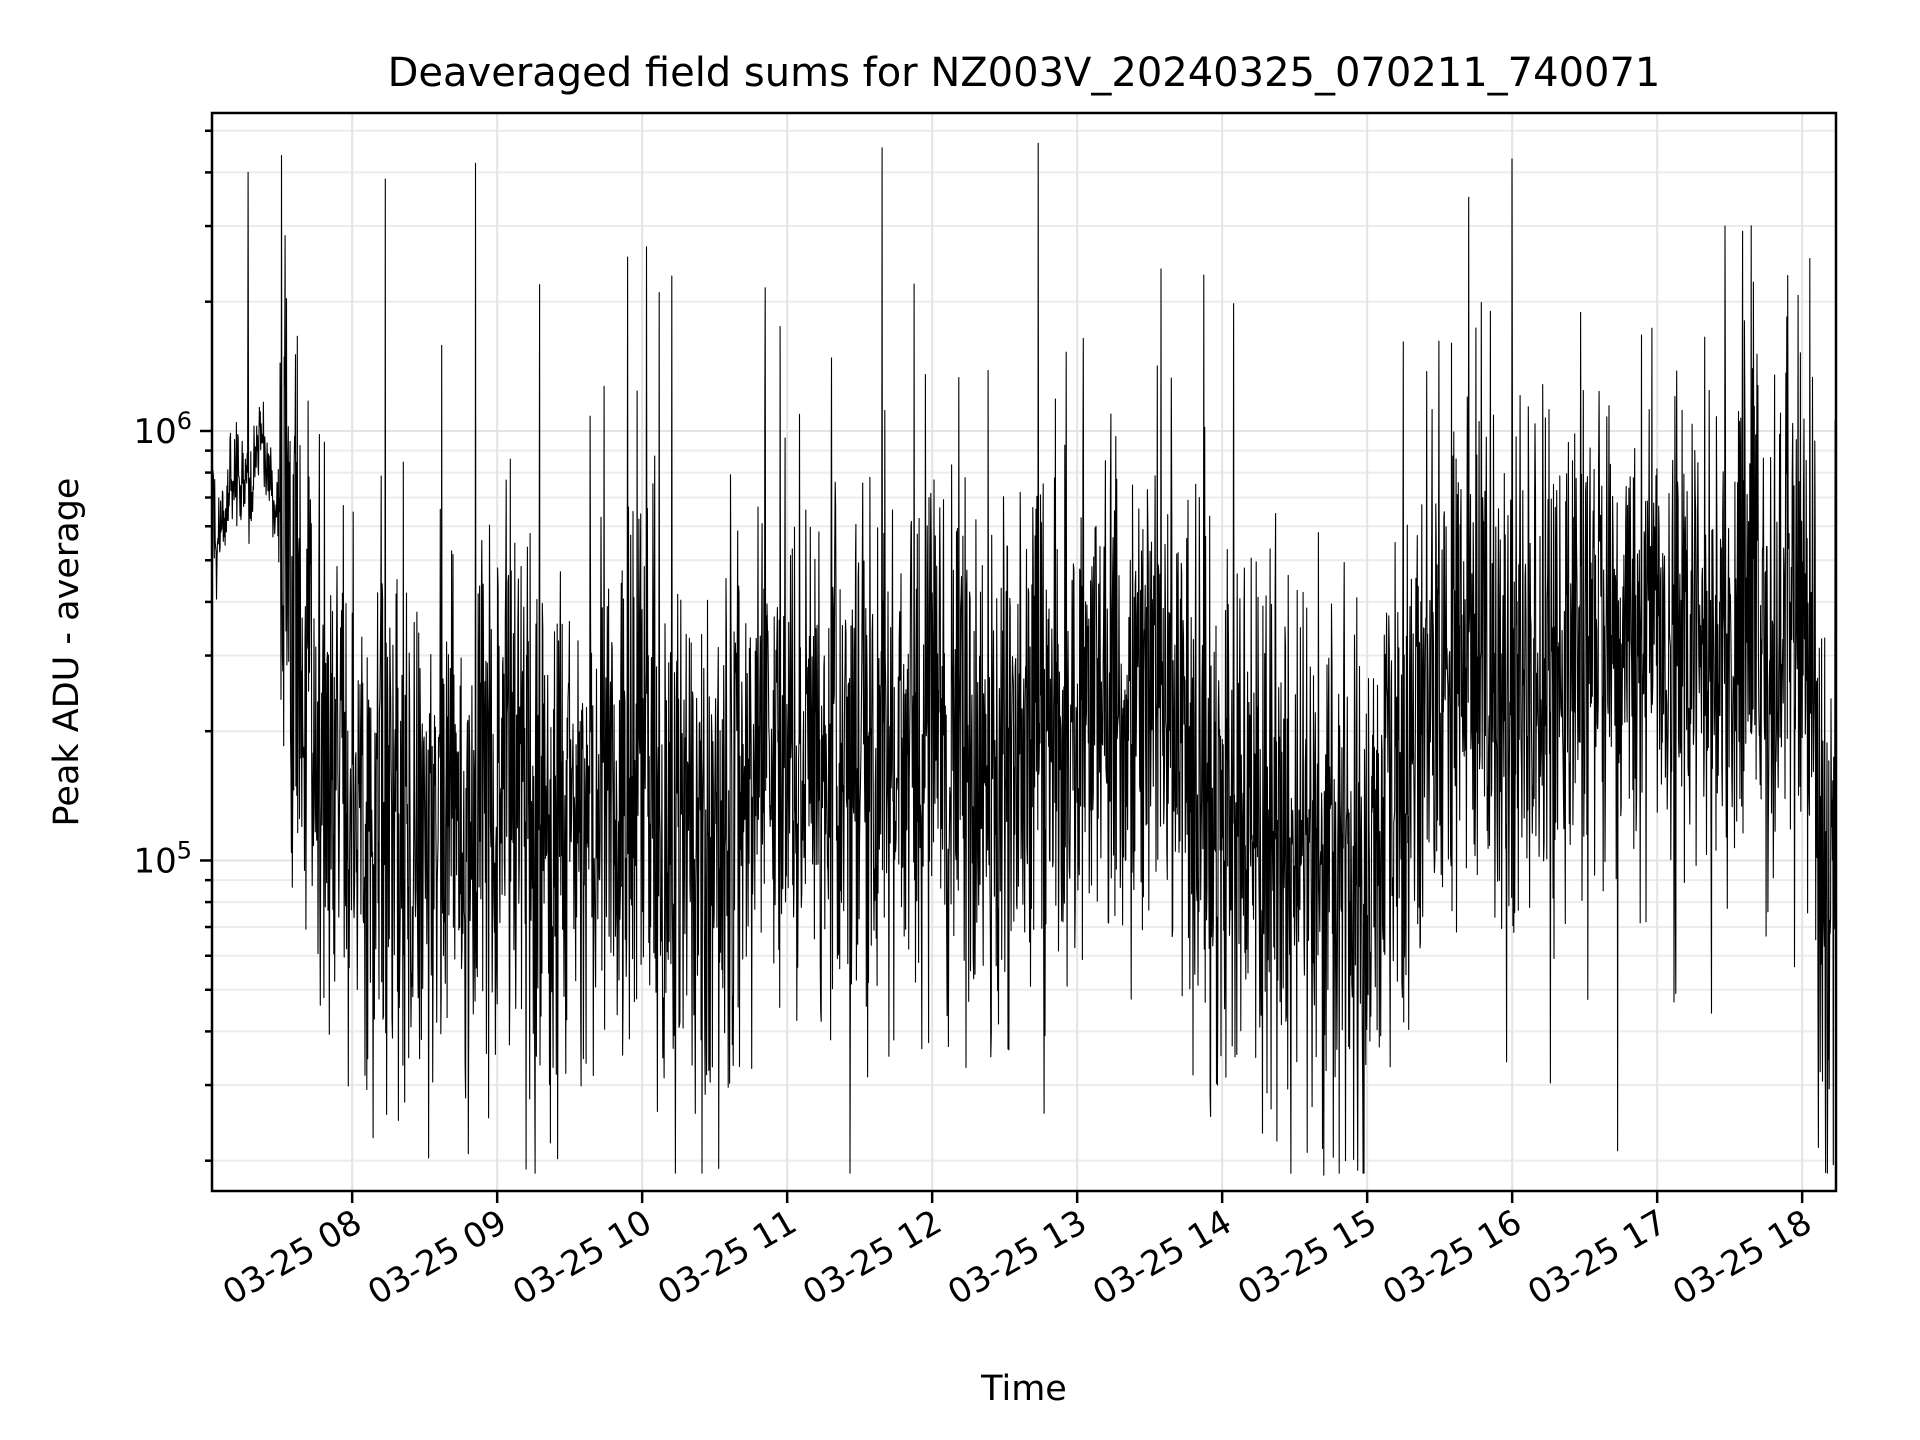  I want to click on y-tick-label: 10⁶, so click(162, 429).